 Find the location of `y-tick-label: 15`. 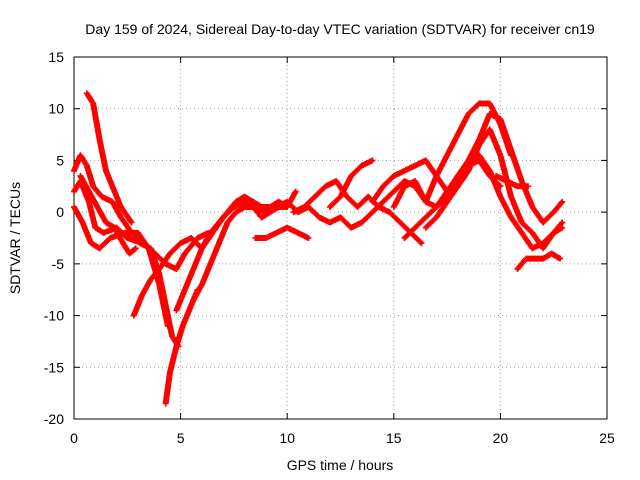

y-tick-label: 15 is located at coordinates (56, 57).